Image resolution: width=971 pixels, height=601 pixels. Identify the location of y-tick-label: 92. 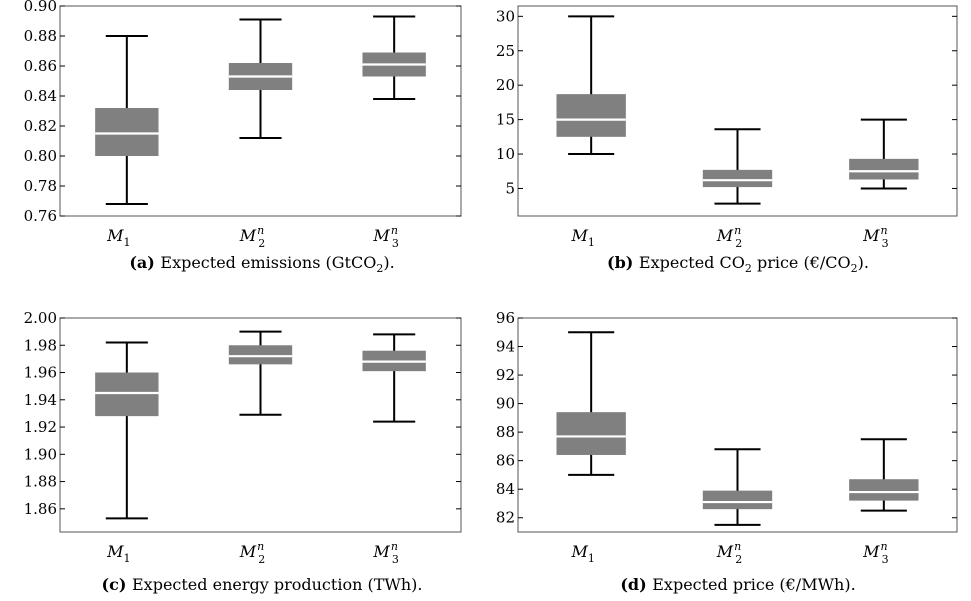
(505, 375).